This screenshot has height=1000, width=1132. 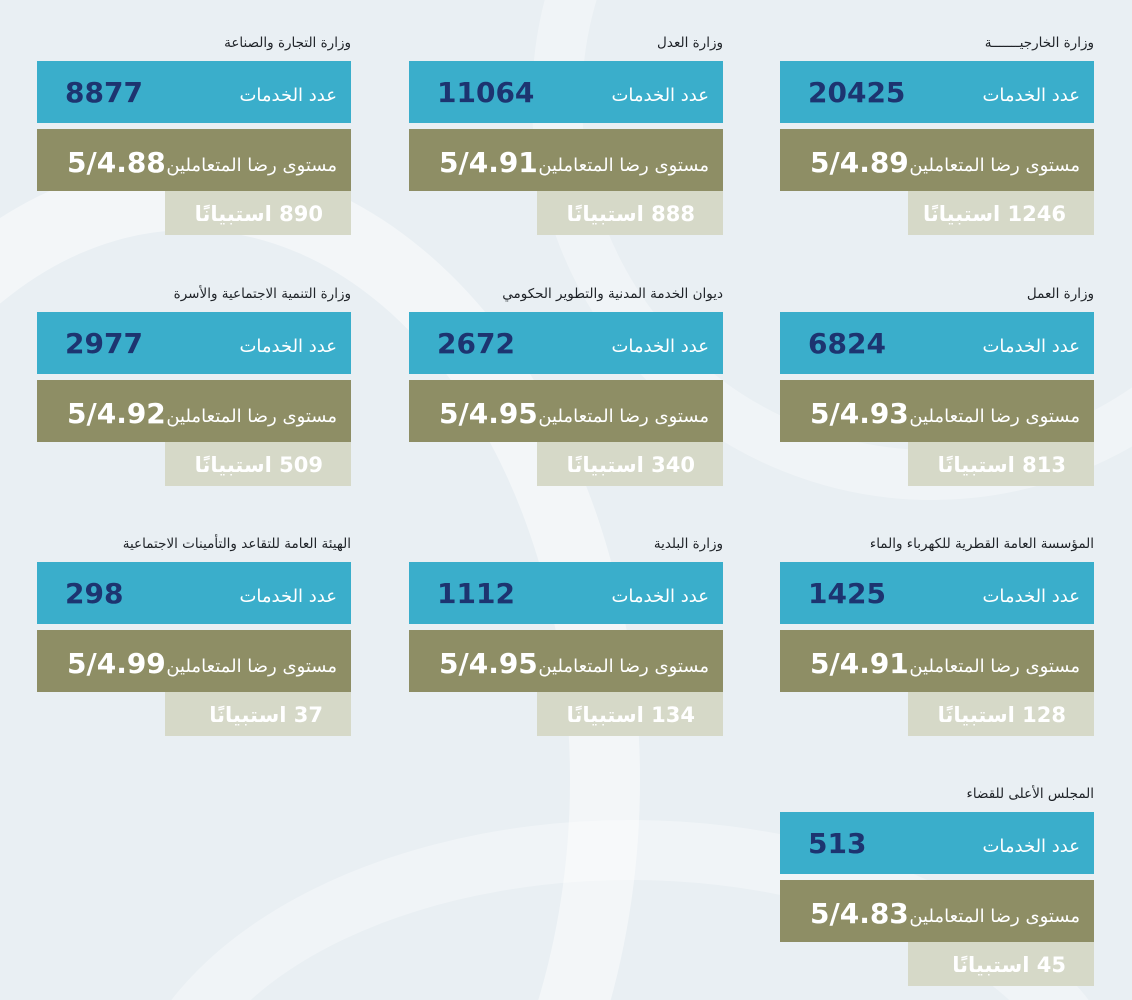 I want to click on satisfaction-score: 5/4.99, so click(x=116, y=663).